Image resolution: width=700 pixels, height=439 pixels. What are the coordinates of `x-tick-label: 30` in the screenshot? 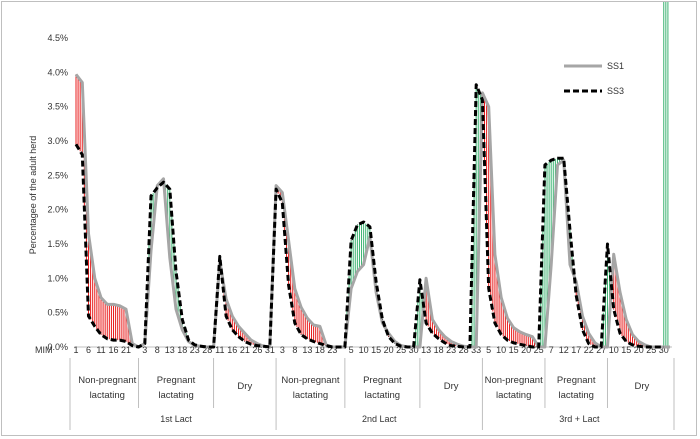 It's located at (414, 350).